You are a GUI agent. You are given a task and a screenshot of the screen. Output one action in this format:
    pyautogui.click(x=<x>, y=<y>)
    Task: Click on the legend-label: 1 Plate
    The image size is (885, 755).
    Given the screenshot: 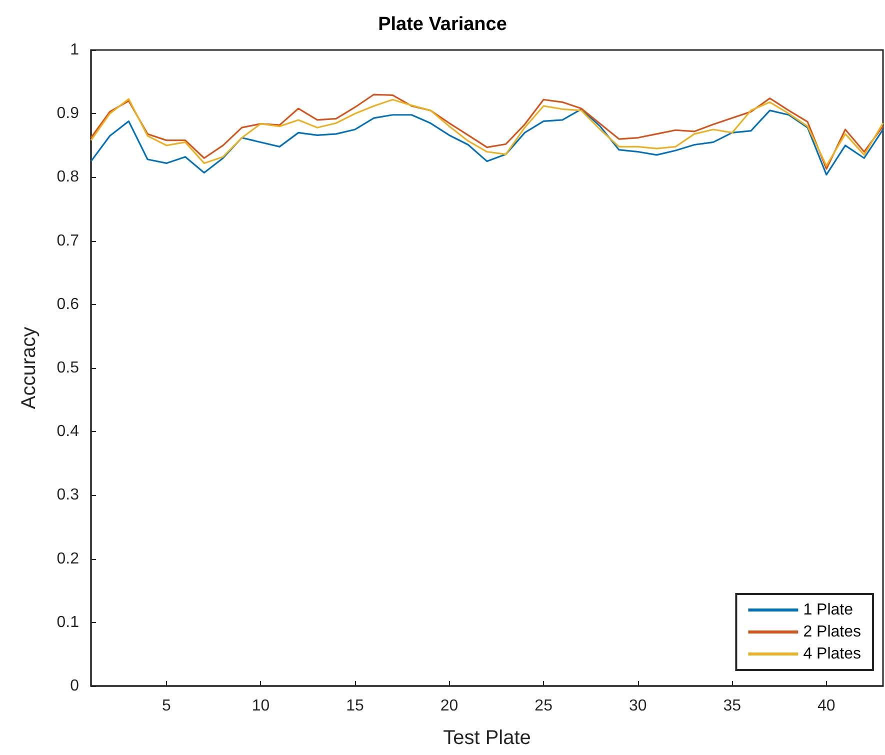 What is the action you would take?
    pyautogui.click(x=828, y=610)
    